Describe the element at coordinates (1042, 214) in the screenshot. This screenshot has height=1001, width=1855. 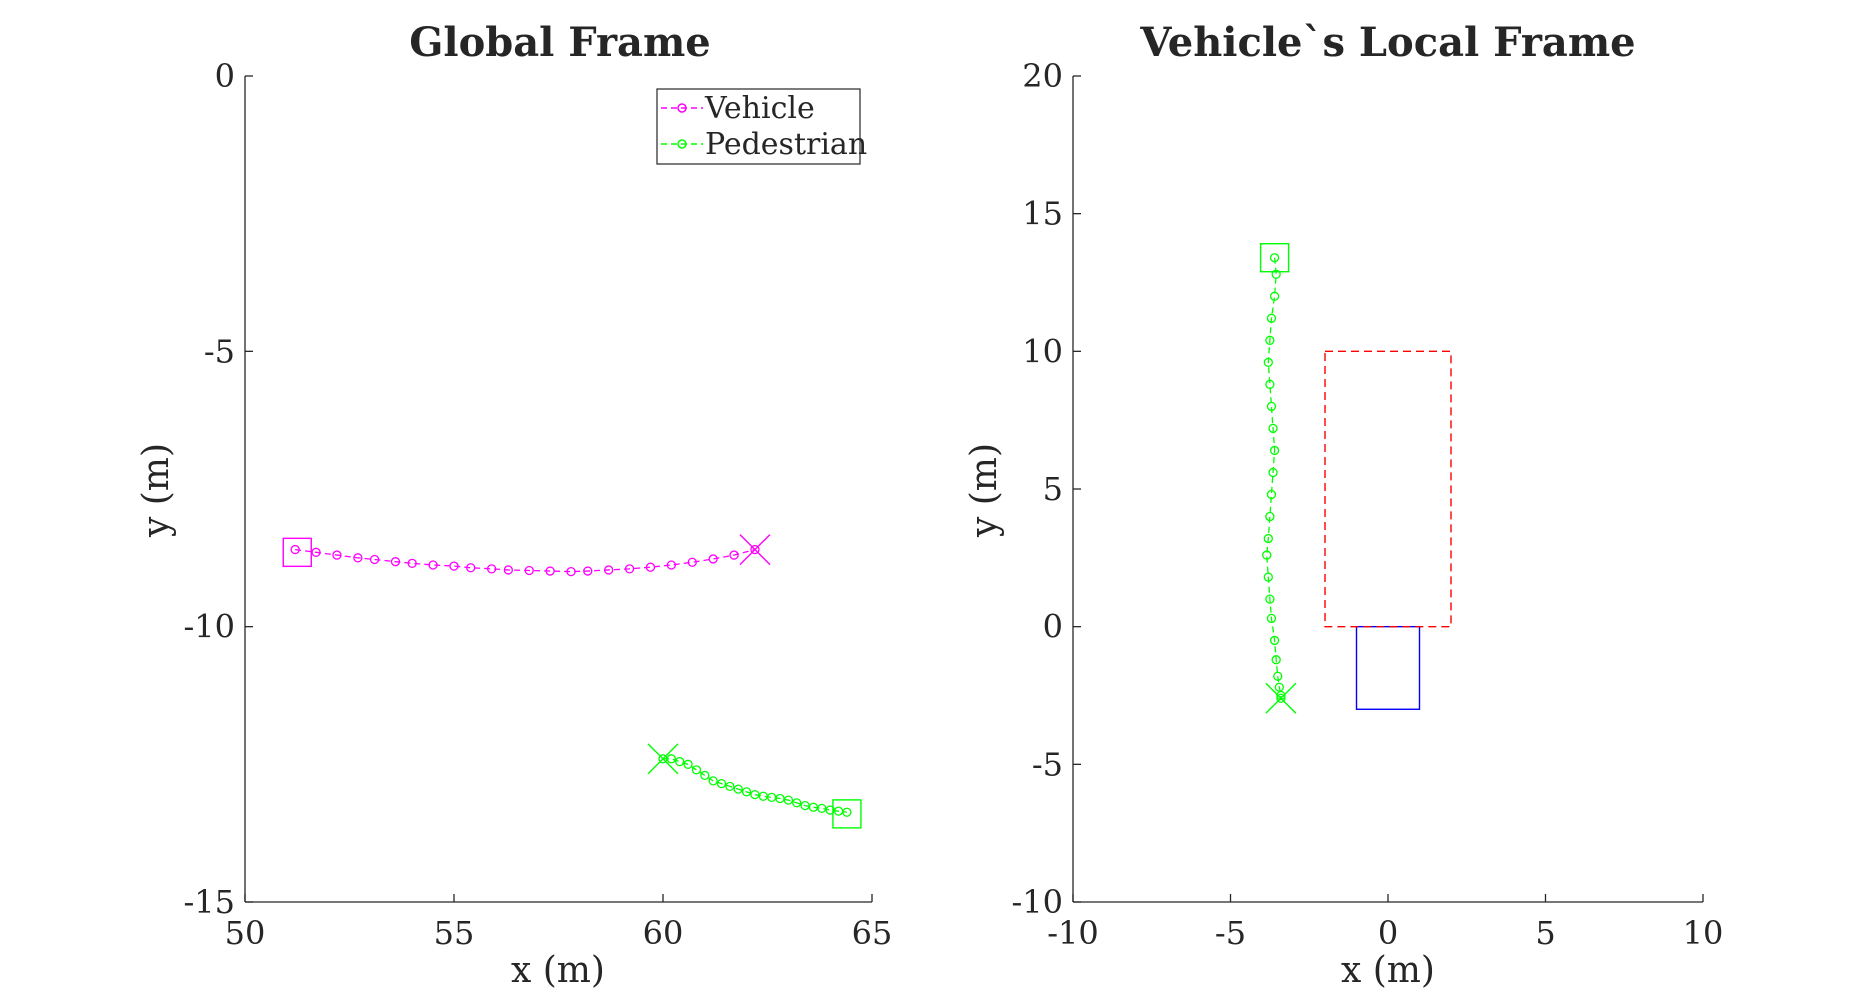
I see `y-tick-label: 15` at that location.